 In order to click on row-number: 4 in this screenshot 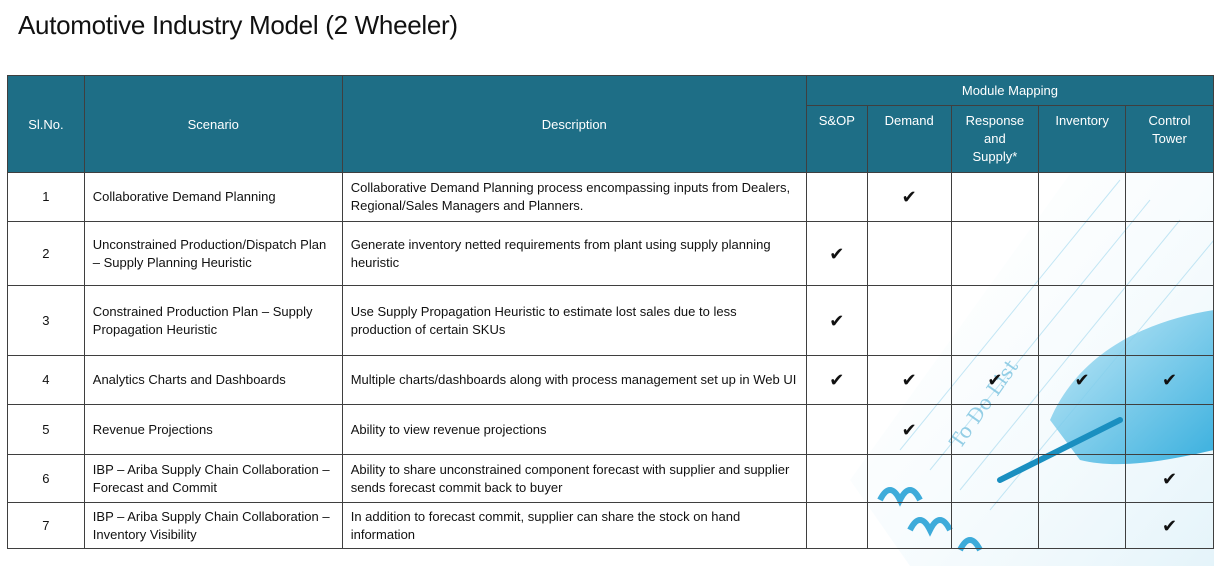, I will do `click(46, 380)`.